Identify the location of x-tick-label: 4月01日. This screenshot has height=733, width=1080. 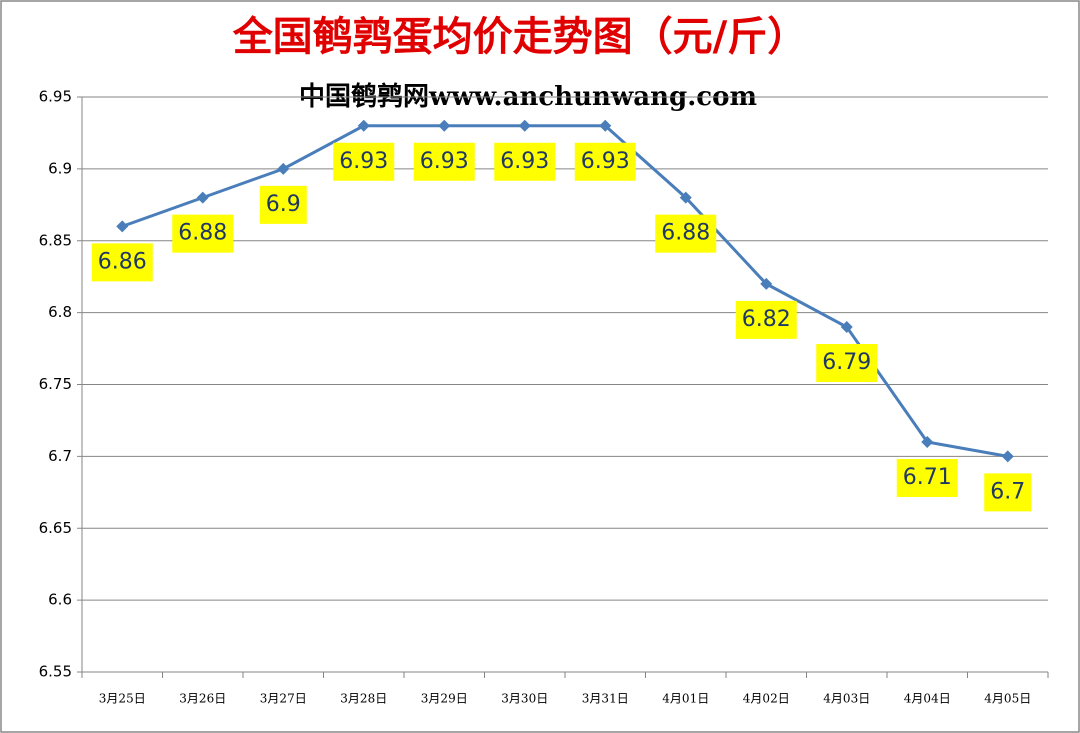
(685, 699).